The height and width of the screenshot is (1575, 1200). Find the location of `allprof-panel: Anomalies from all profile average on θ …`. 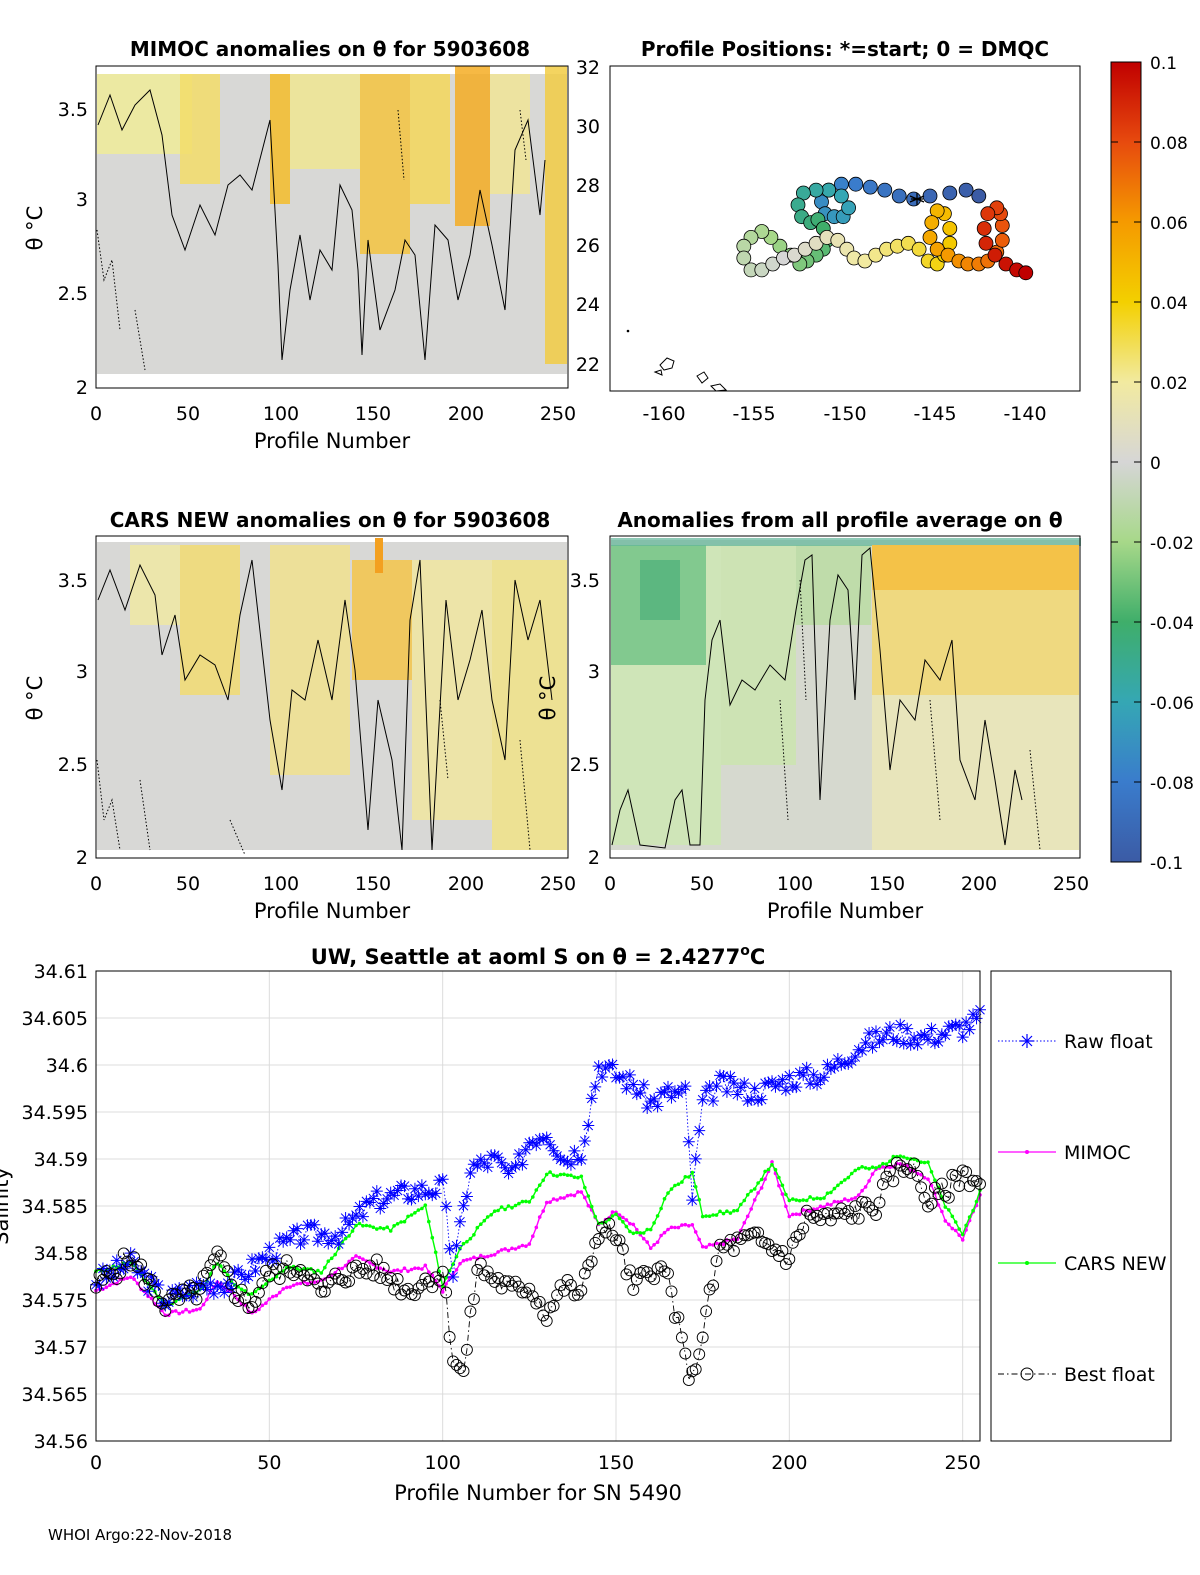

allprof-panel: Anomalies from all profile average on θ … is located at coordinates (812, 715).